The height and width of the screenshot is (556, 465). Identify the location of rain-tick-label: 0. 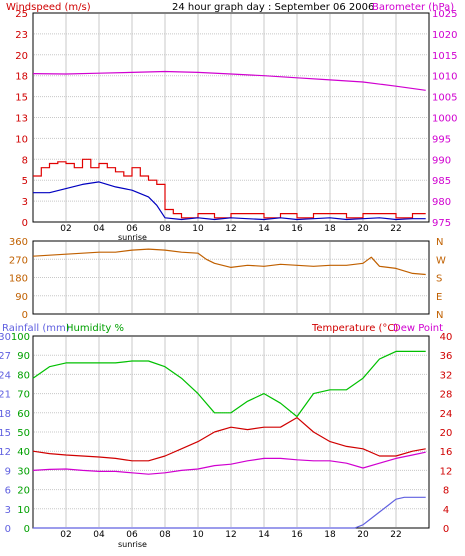
(8, 529).